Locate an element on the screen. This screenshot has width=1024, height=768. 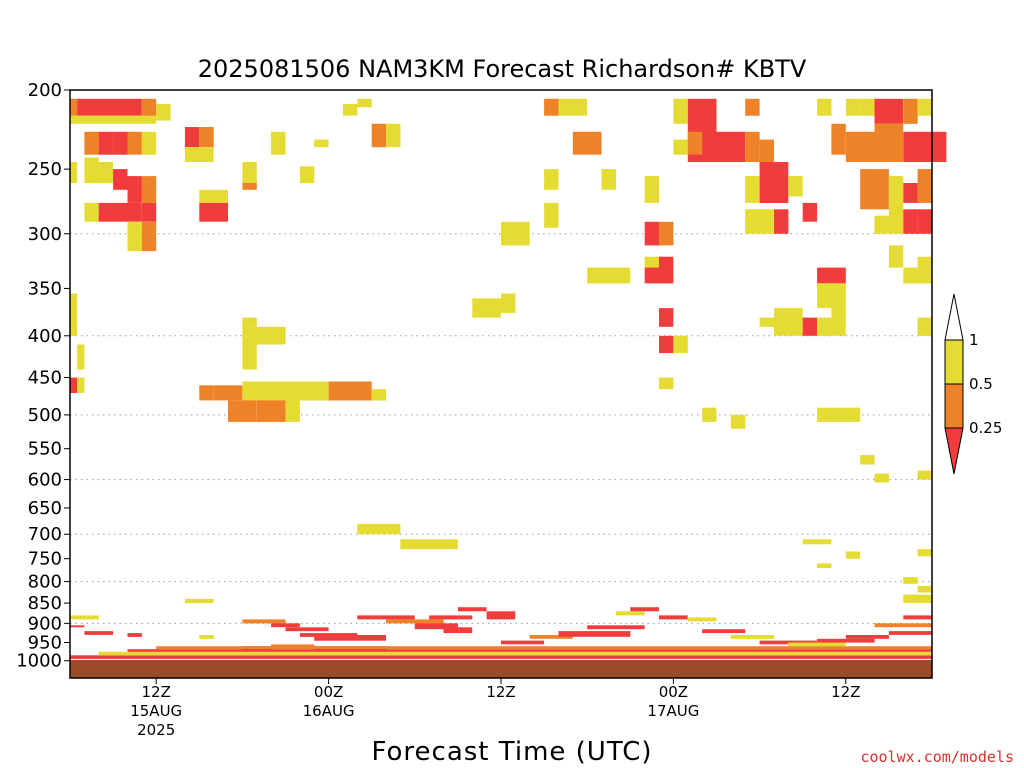
legend: 1 0.5 0.25 is located at coordinates (973, 384).